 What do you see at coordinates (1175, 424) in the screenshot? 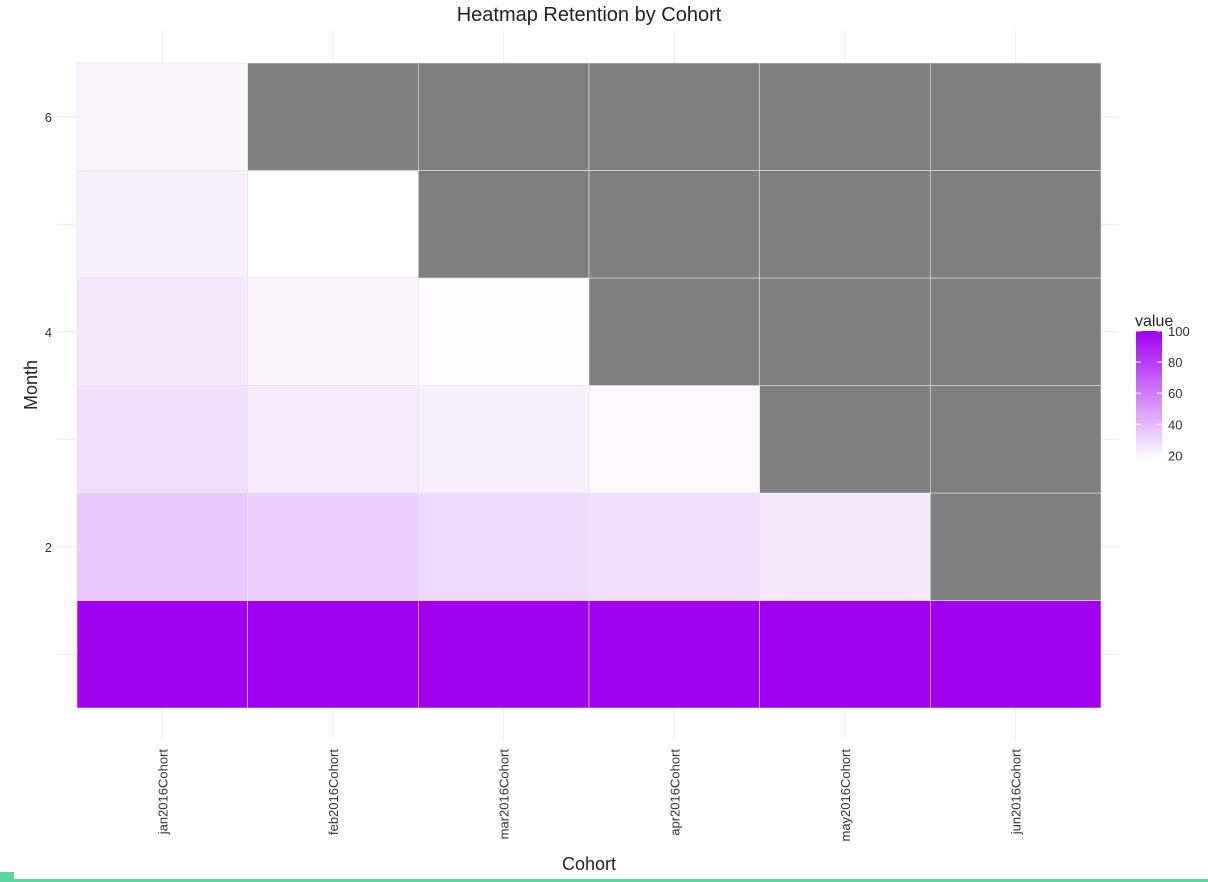
I see `legend-tick-label: 40` at bounding box center [1175, 424].